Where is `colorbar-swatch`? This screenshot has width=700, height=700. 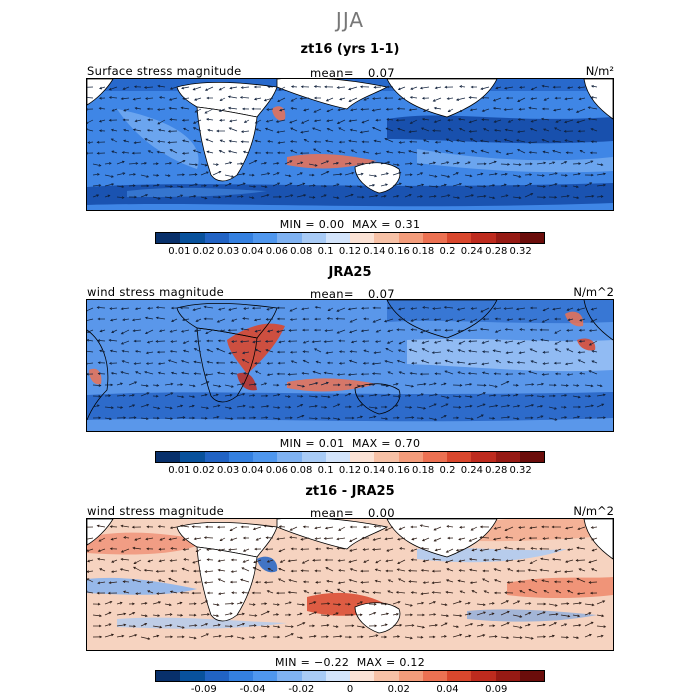
colorbar-swatch is located at coordinates (192, 676).